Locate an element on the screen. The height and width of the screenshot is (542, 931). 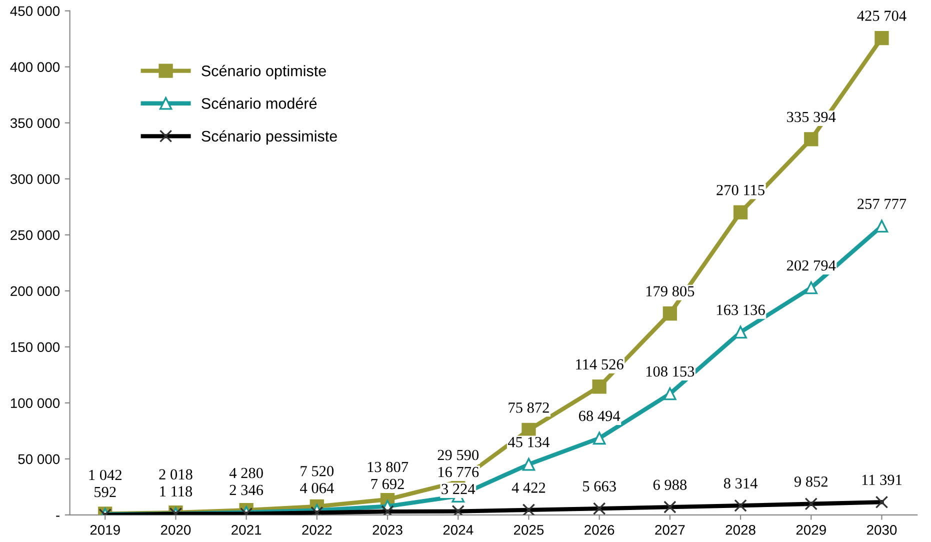
data-label: 16 776 is located at coordinates (458, 472).